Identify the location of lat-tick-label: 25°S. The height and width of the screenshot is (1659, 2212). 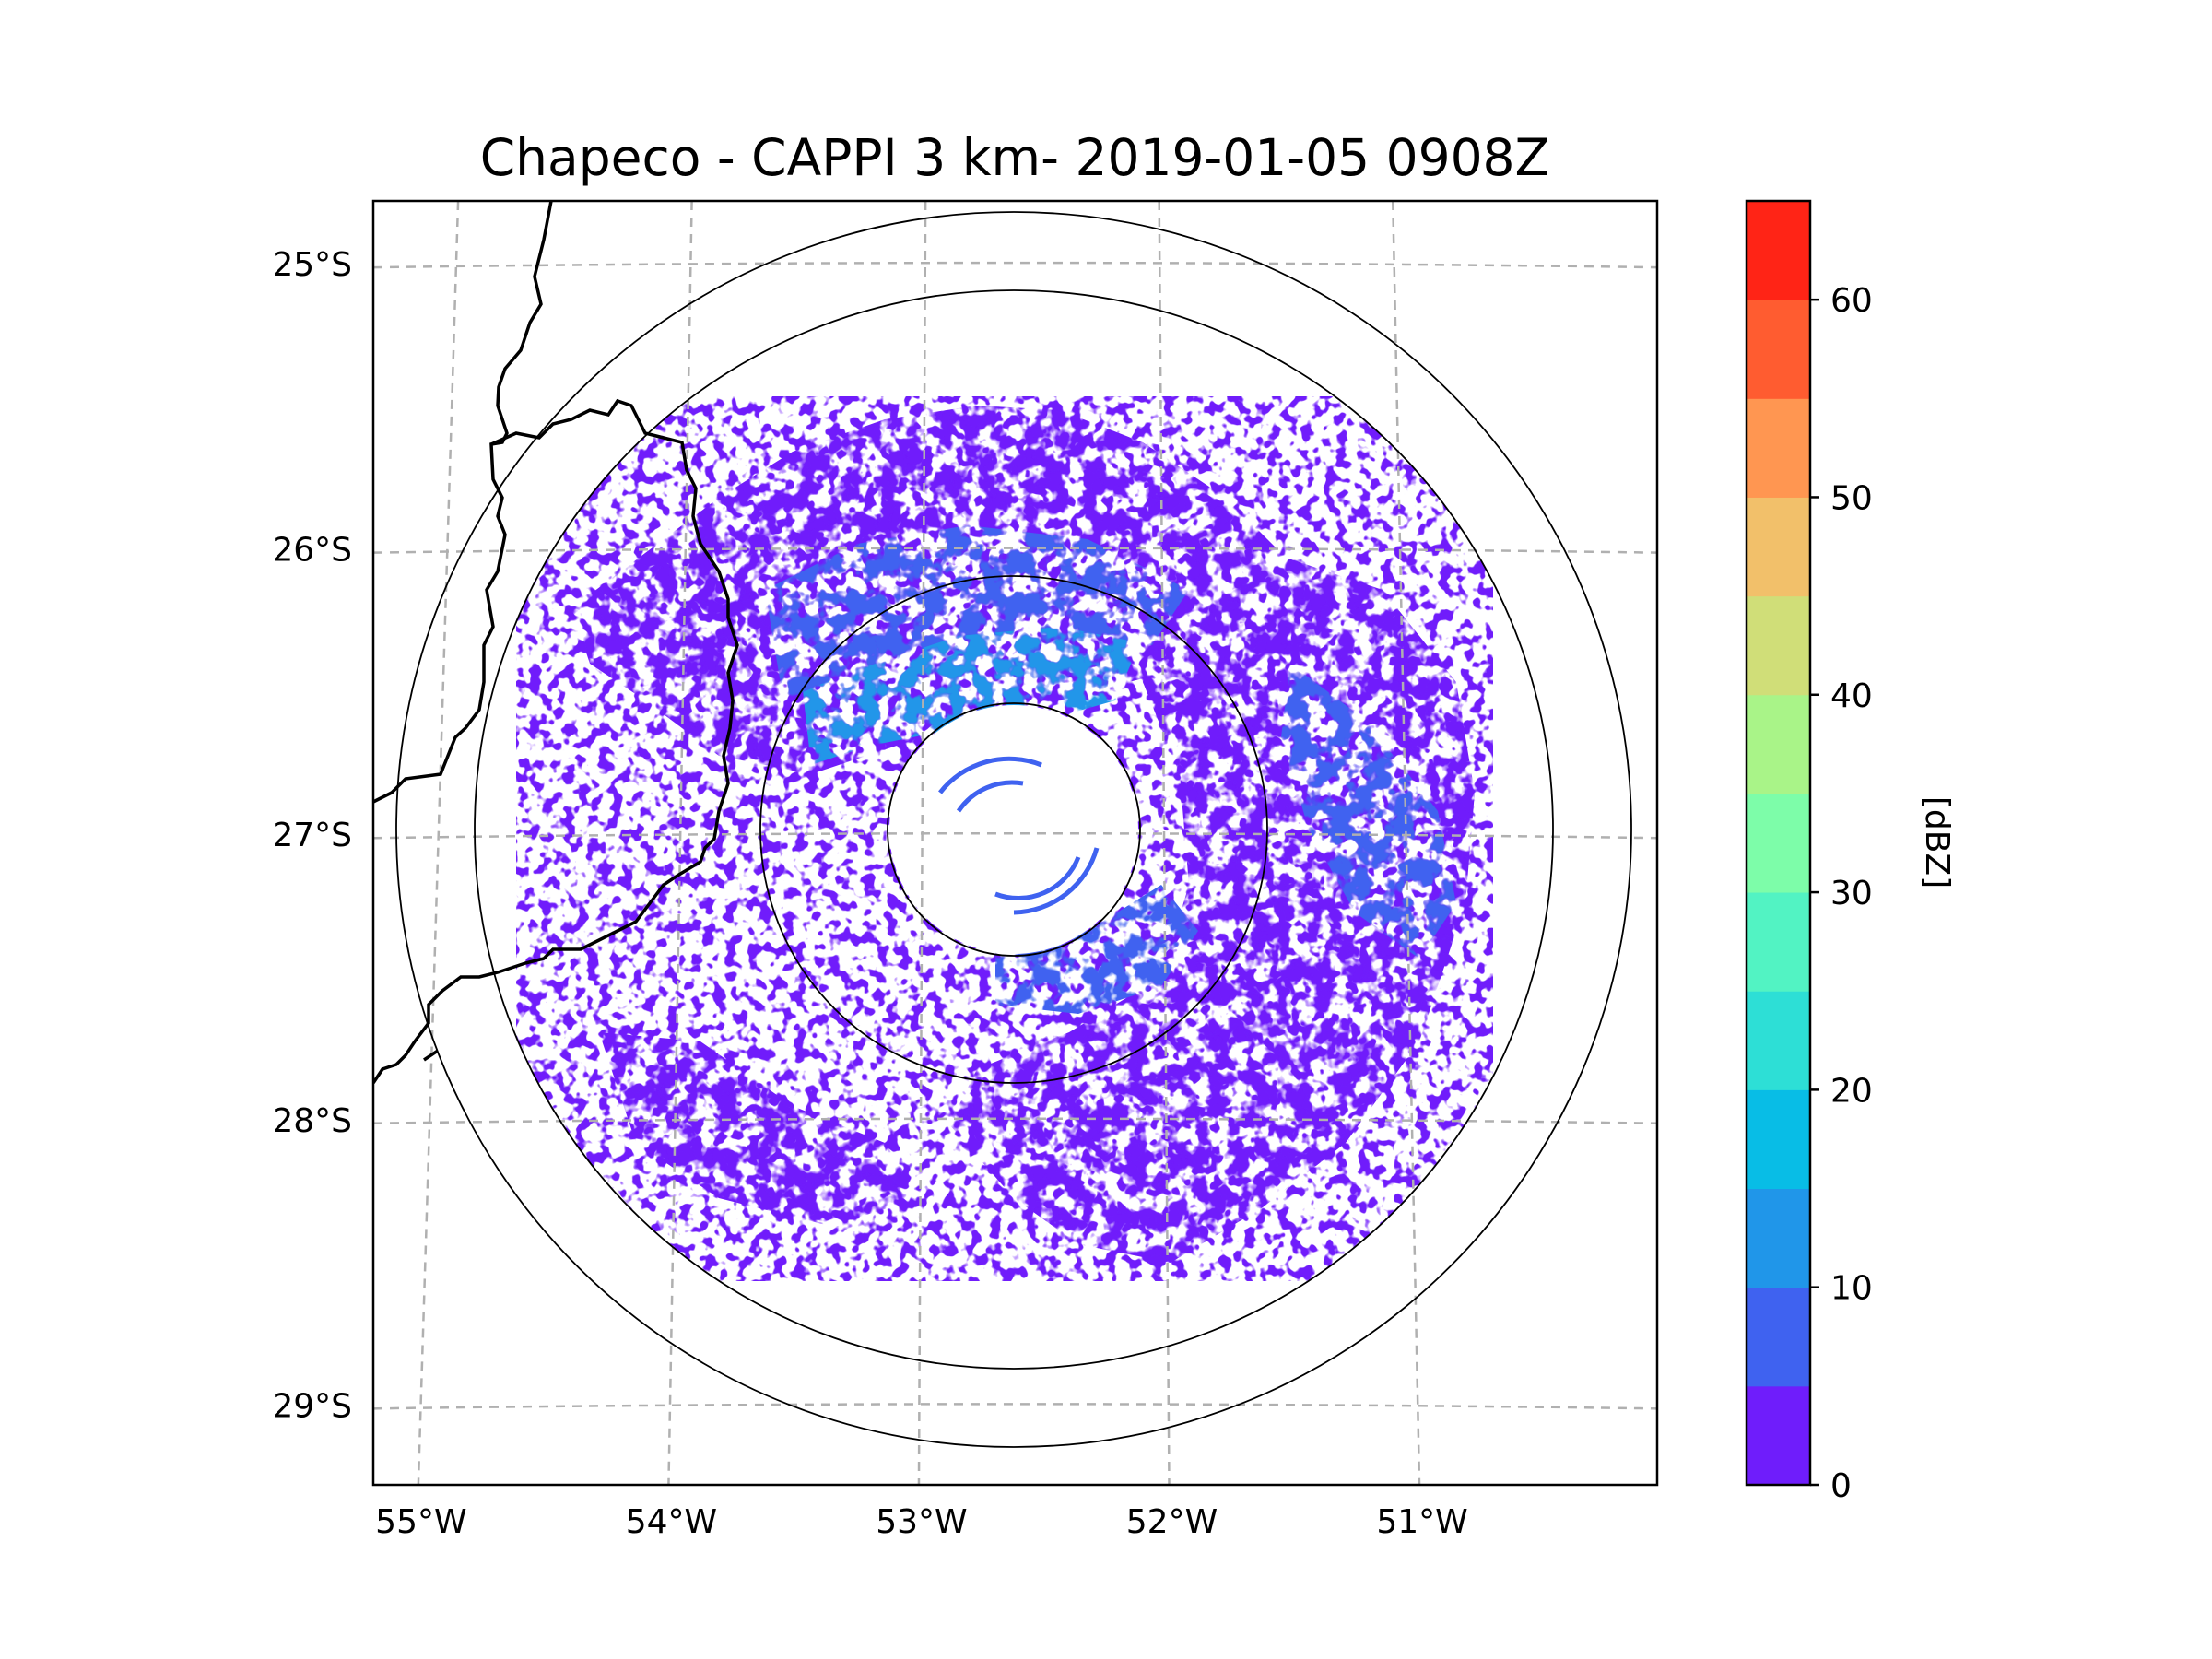
(312, 265).